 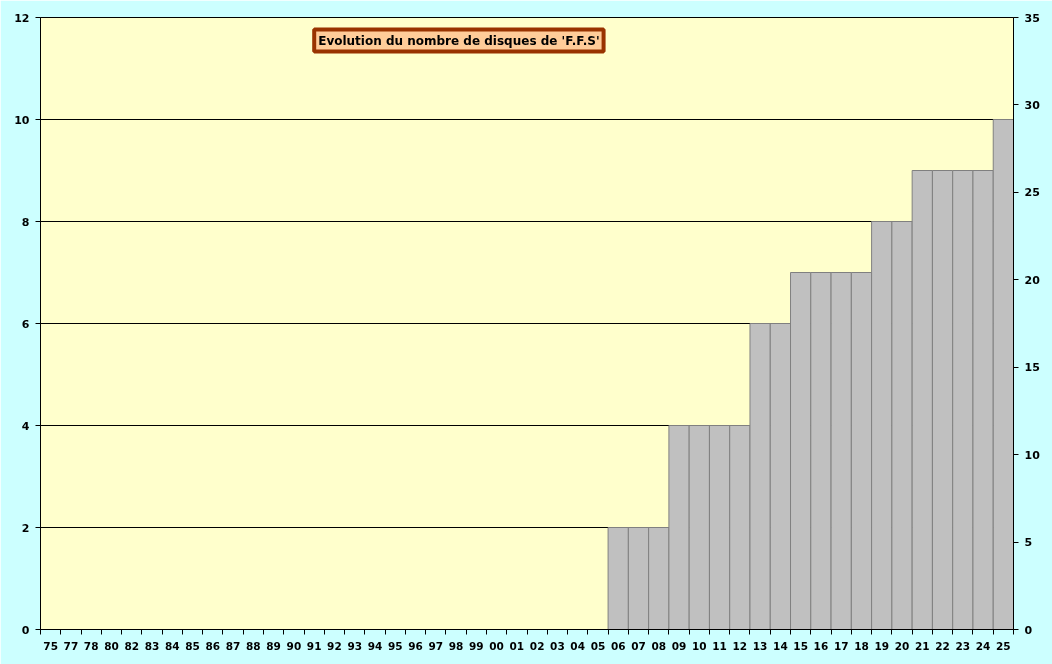 What do you see at coordinates (25, 528) in the screenshot?
I see `y-tick-label: 2` at bounding box center [25, 528].